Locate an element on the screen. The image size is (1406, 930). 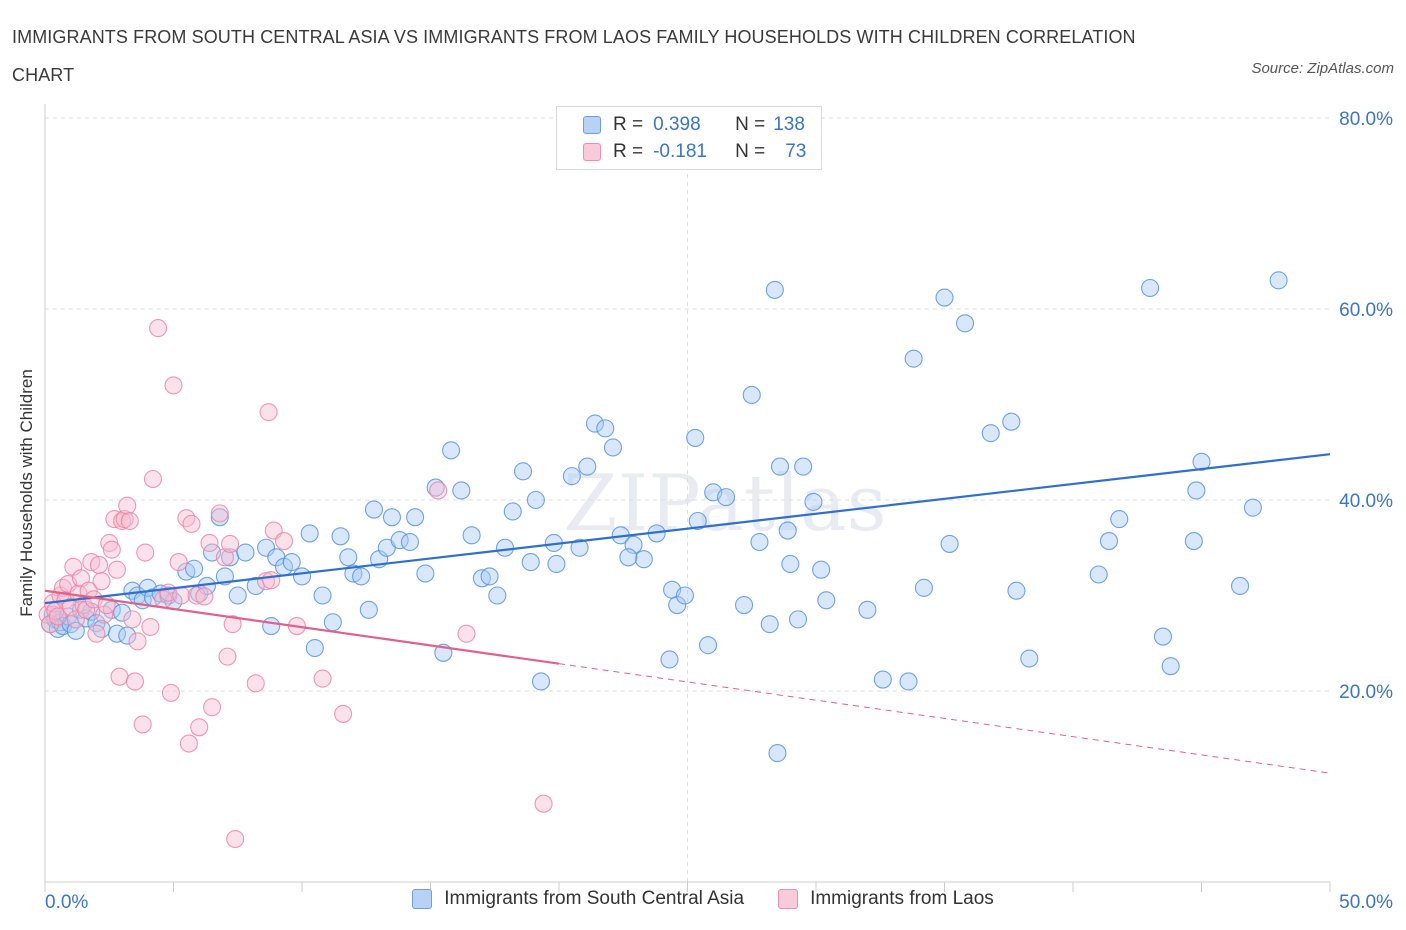
trend-line-laos-dashed is located at coordinates (944, 718).